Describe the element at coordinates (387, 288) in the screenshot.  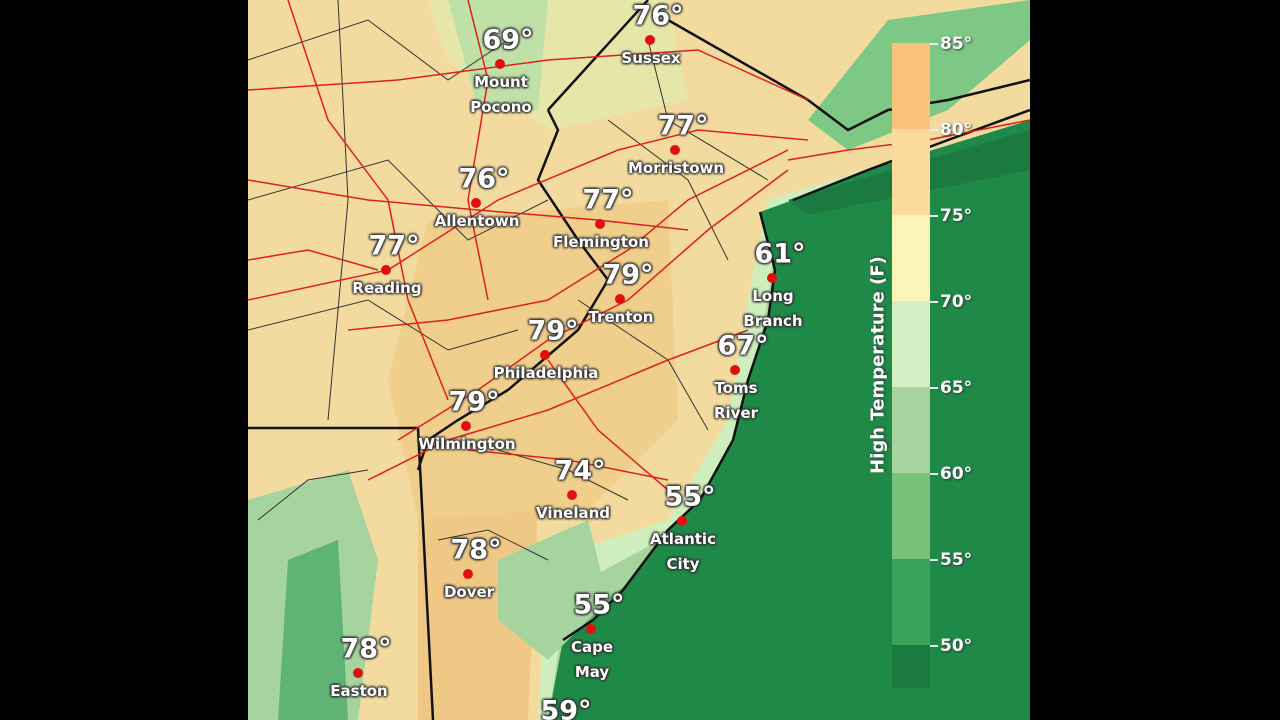
I see `city-name: Reading` at that location.